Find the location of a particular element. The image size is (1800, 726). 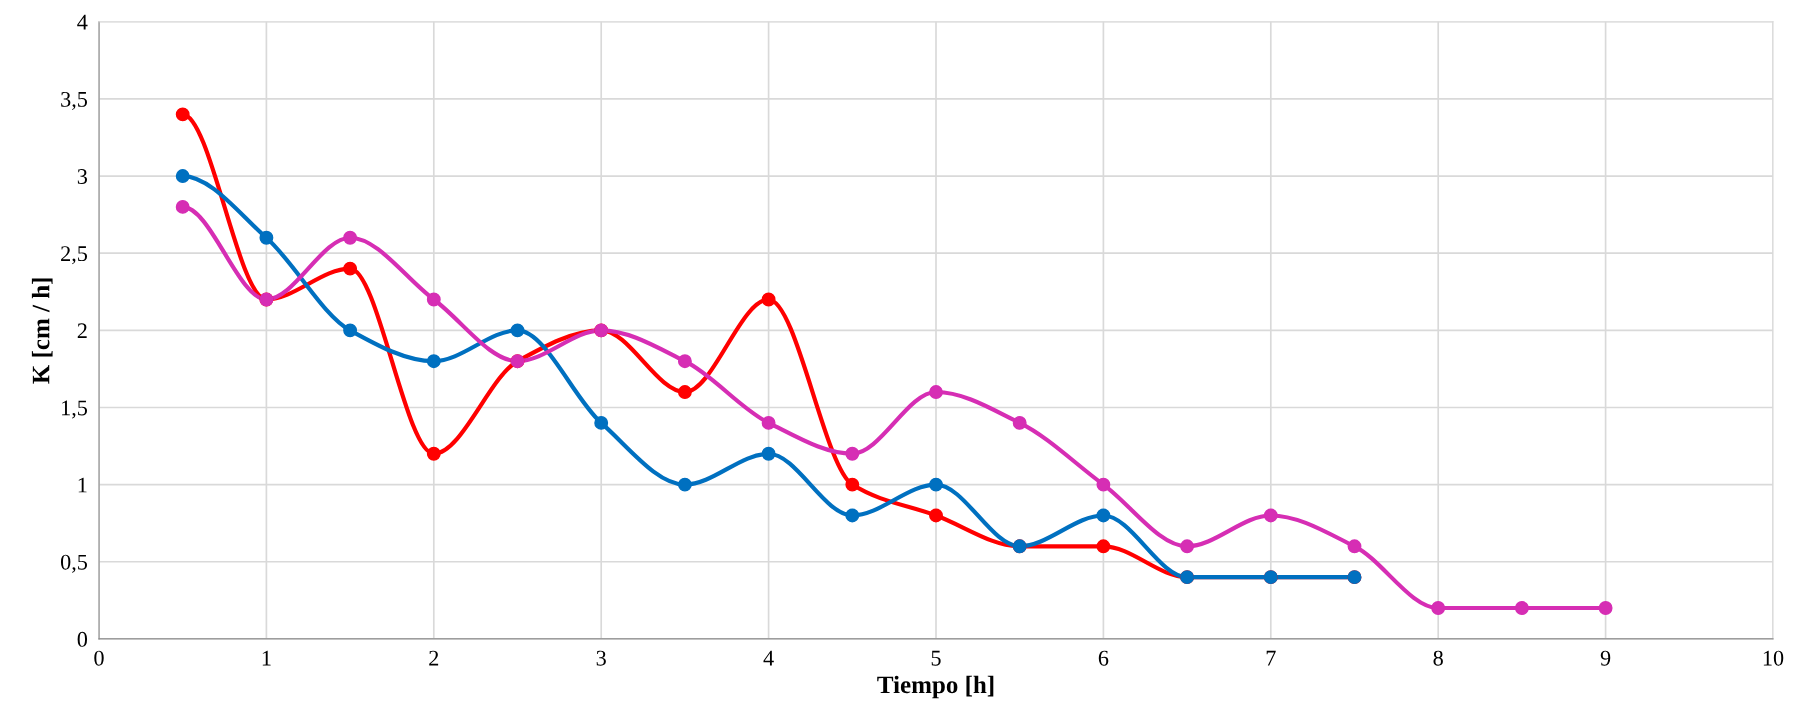

x-tick-label: 2 is located at coordinates (434, 658).